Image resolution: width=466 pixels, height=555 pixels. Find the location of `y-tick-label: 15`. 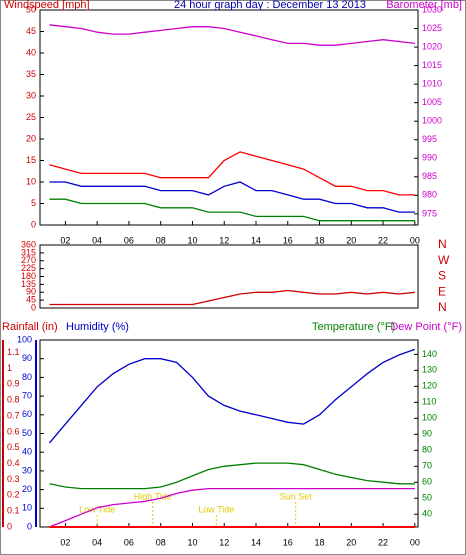

y-tick-label: 15 is located at coordinates (31, 160).